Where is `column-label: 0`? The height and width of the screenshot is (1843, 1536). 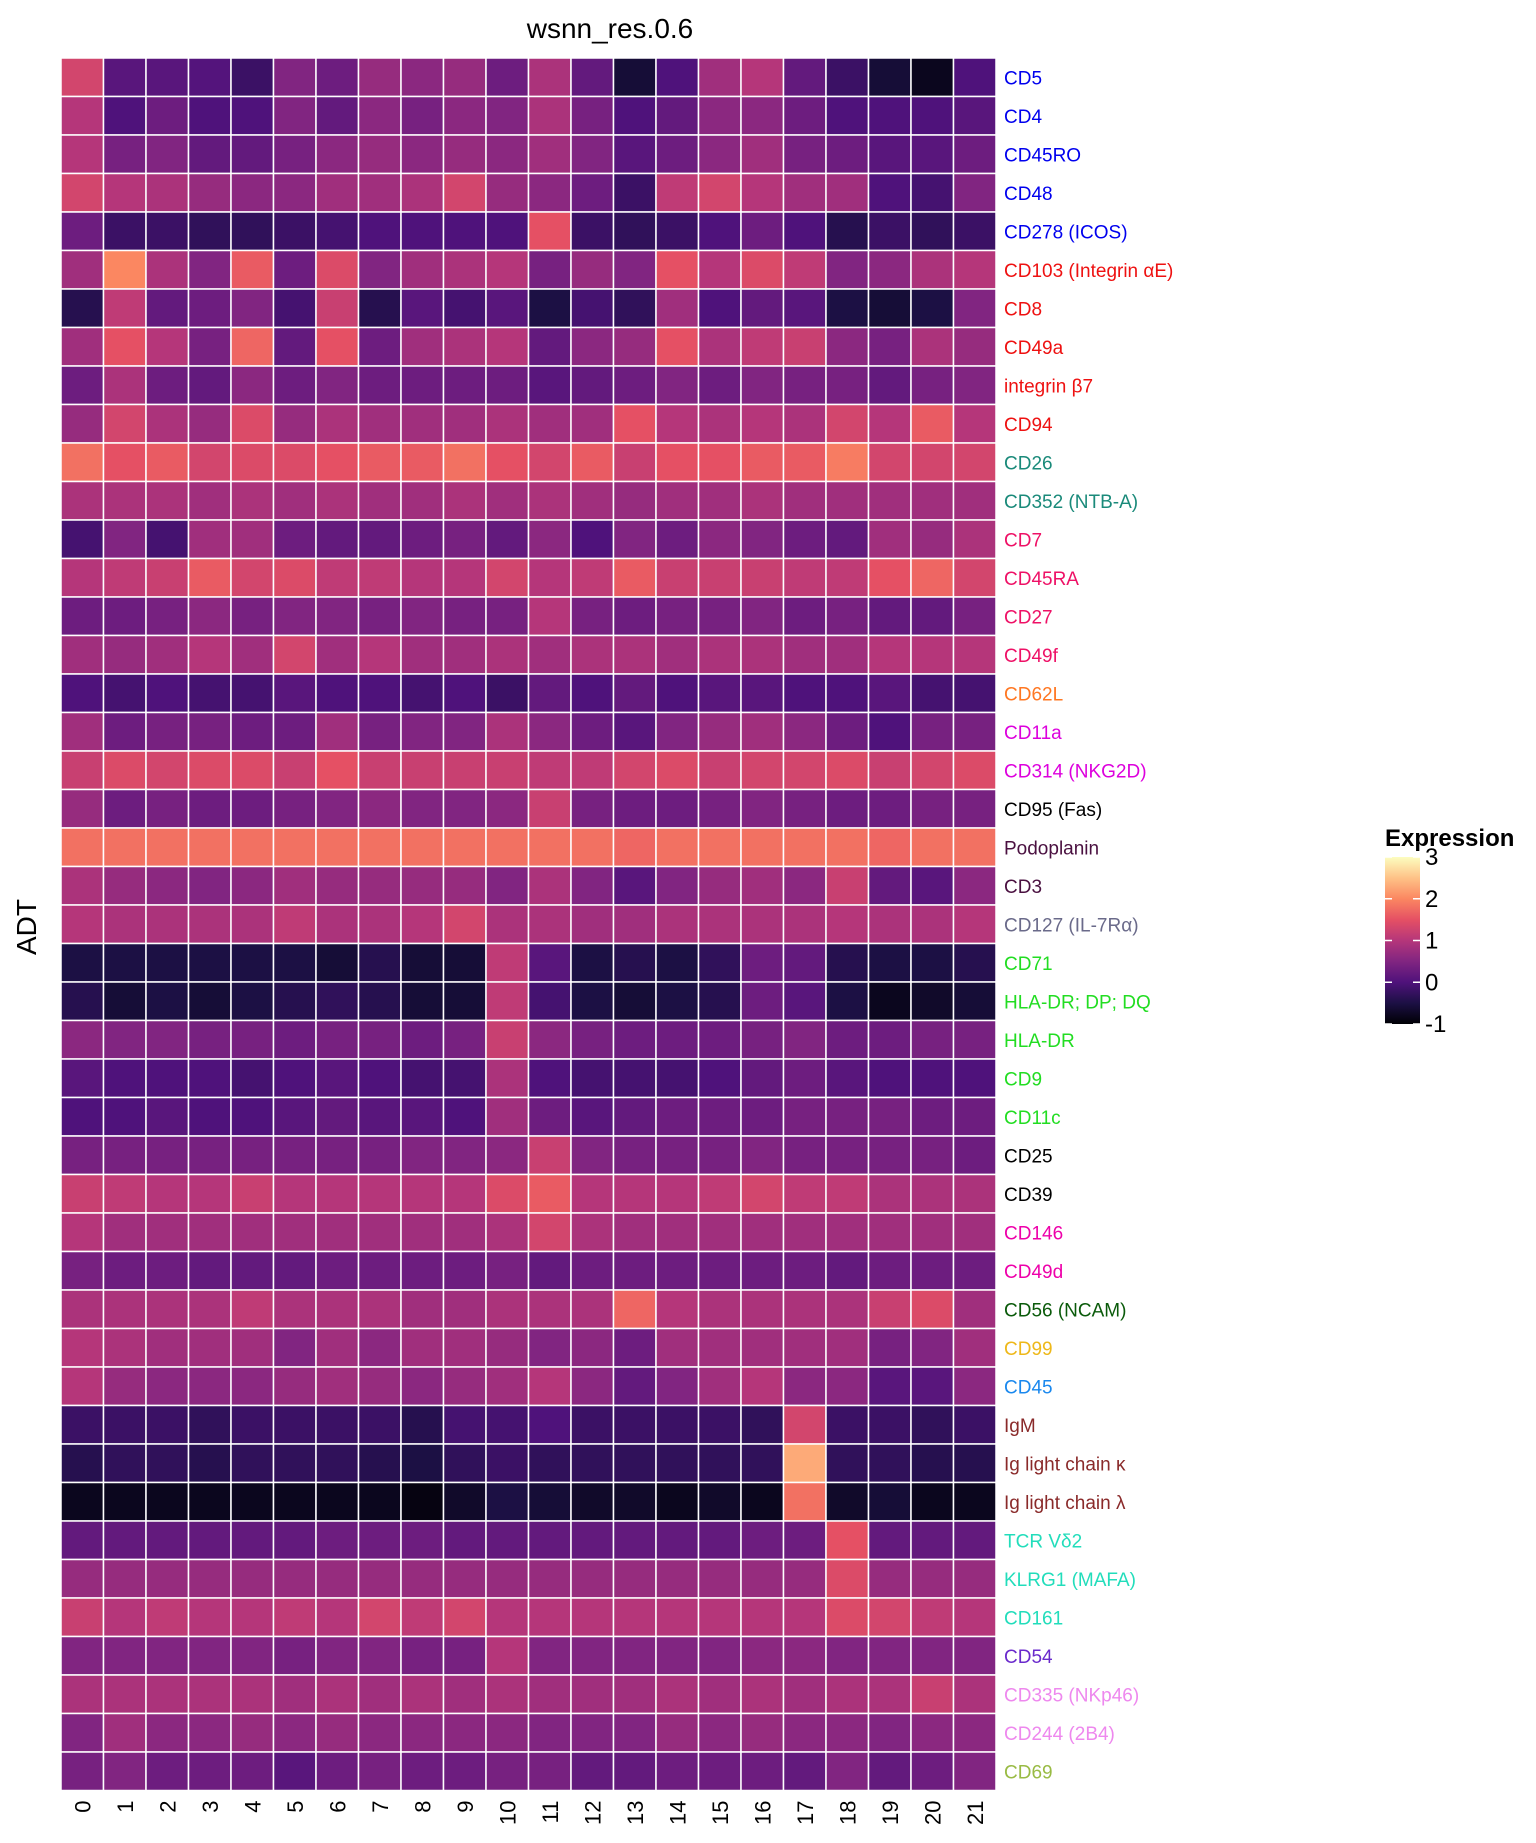 column-label: 0 is located at coordinates (82, 1807).